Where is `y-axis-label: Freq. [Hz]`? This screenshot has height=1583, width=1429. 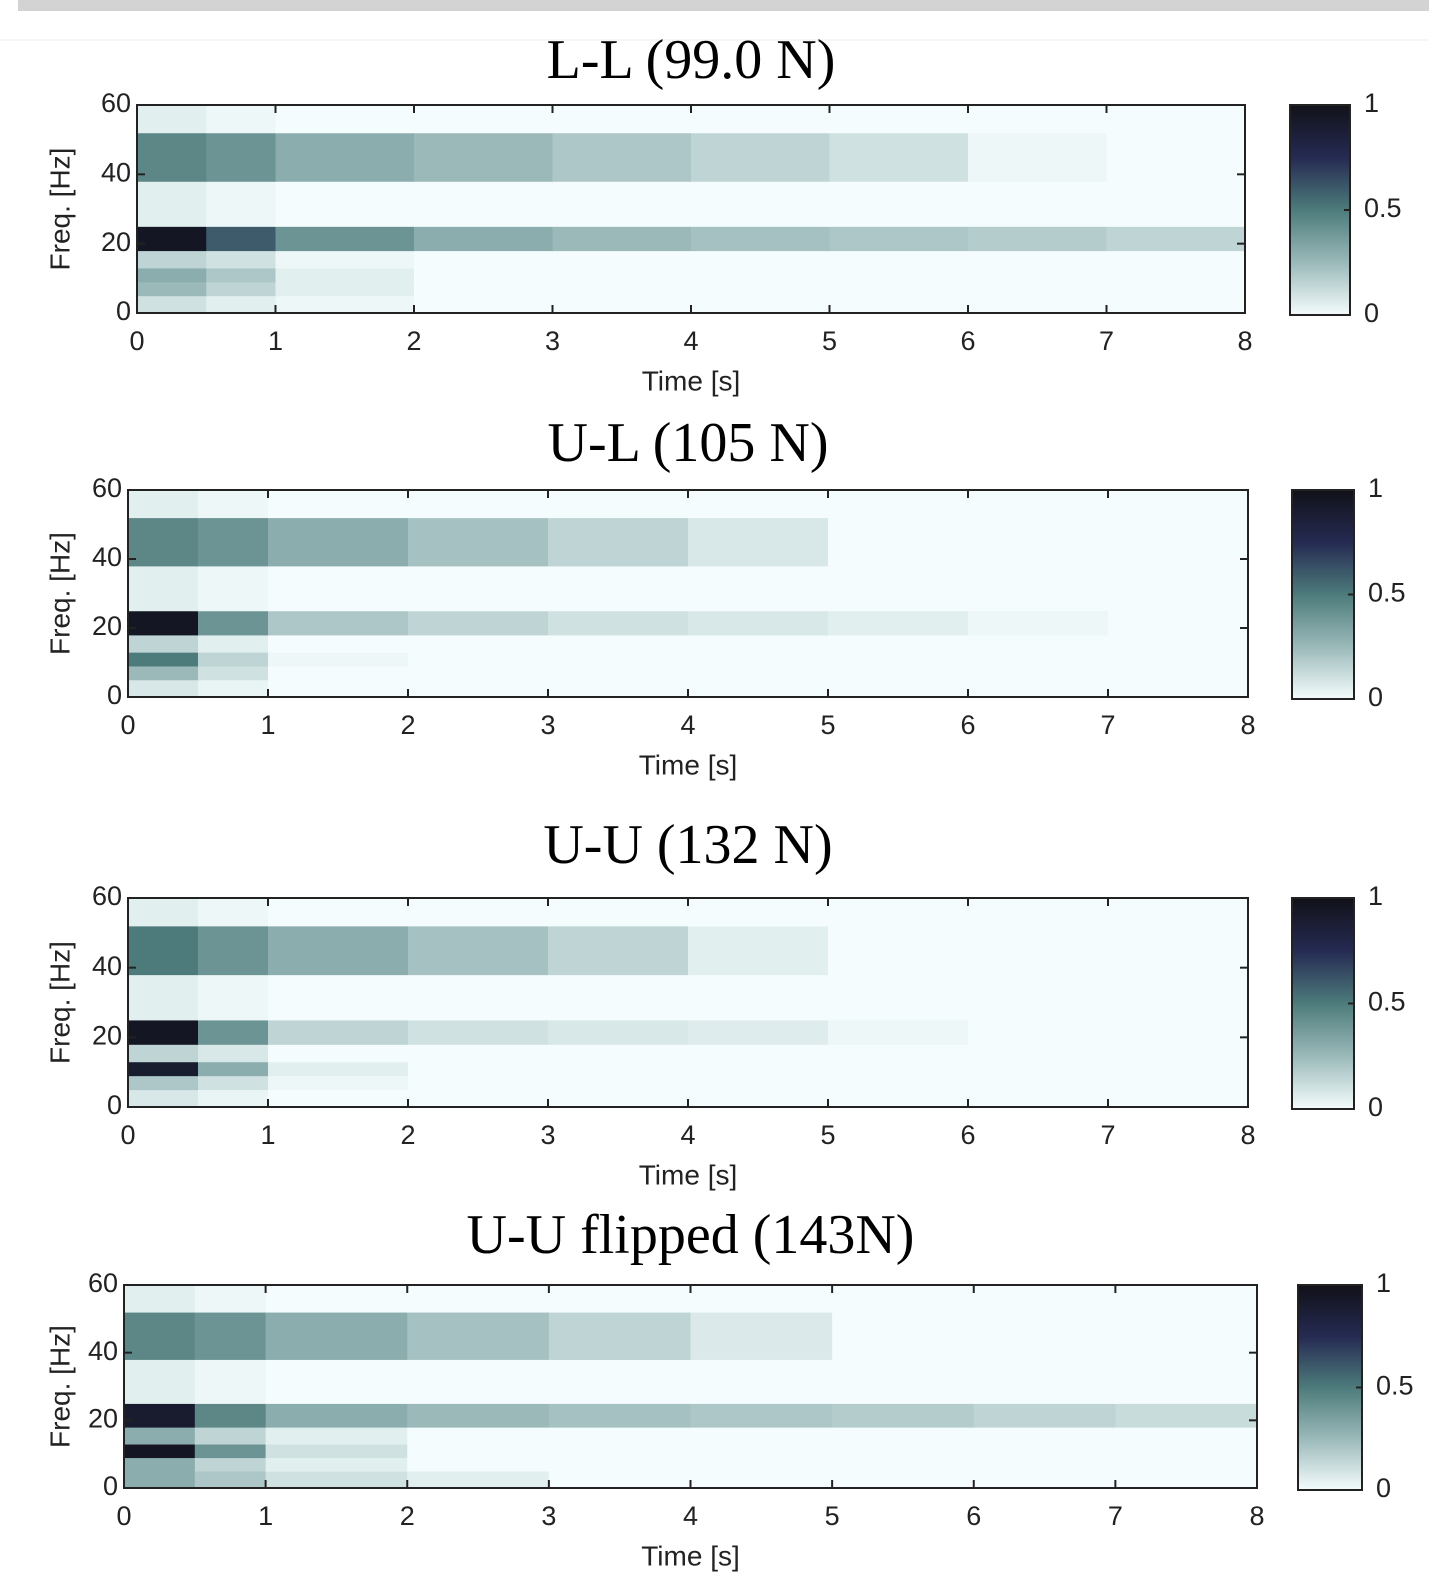 y-axis-label: Freq. [Hz] is located at coordinates (59, 1002).